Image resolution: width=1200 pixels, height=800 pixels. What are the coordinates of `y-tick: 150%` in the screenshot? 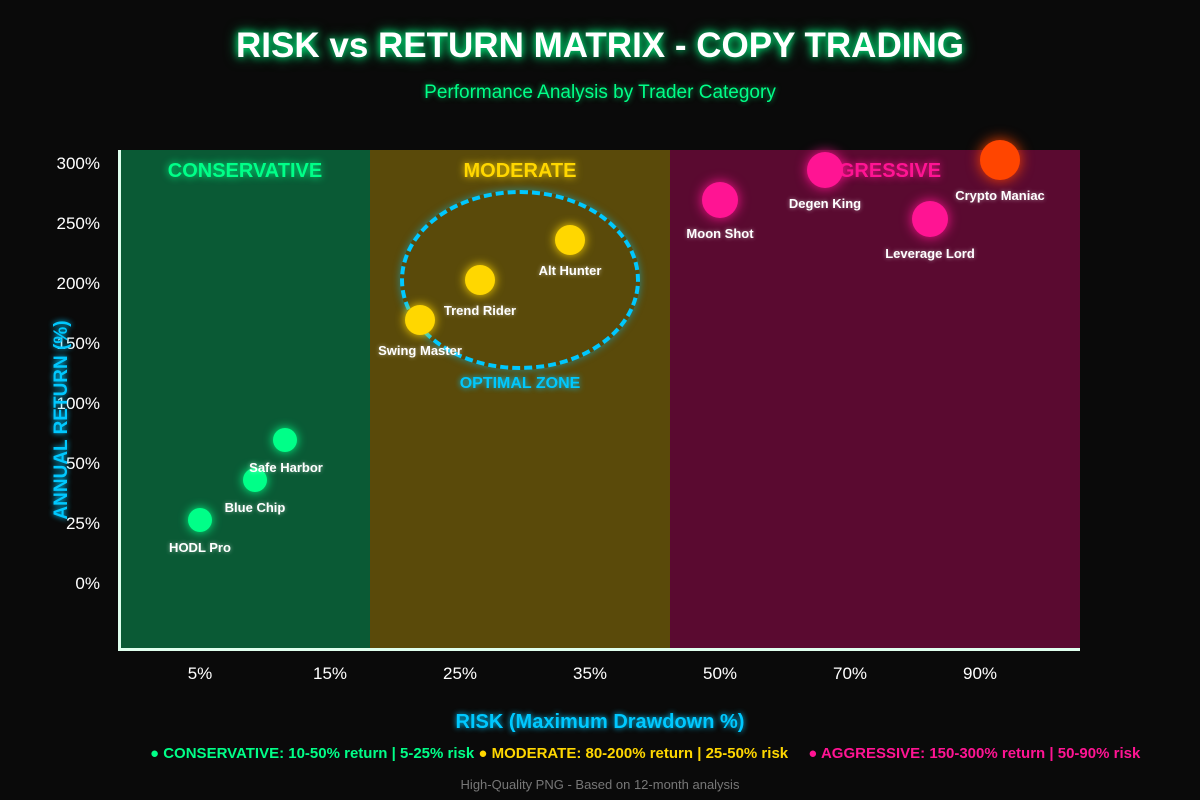 It's located at (78, 343).